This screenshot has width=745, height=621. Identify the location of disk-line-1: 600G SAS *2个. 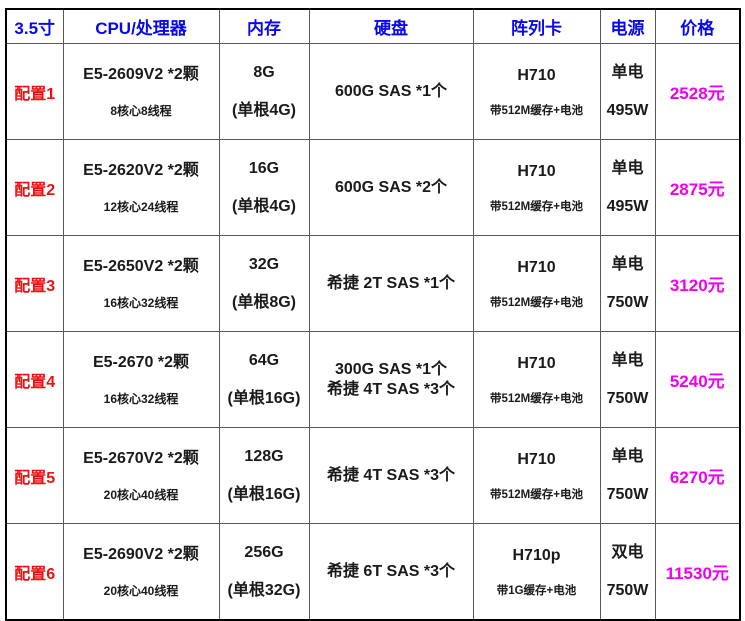
(391, 187).